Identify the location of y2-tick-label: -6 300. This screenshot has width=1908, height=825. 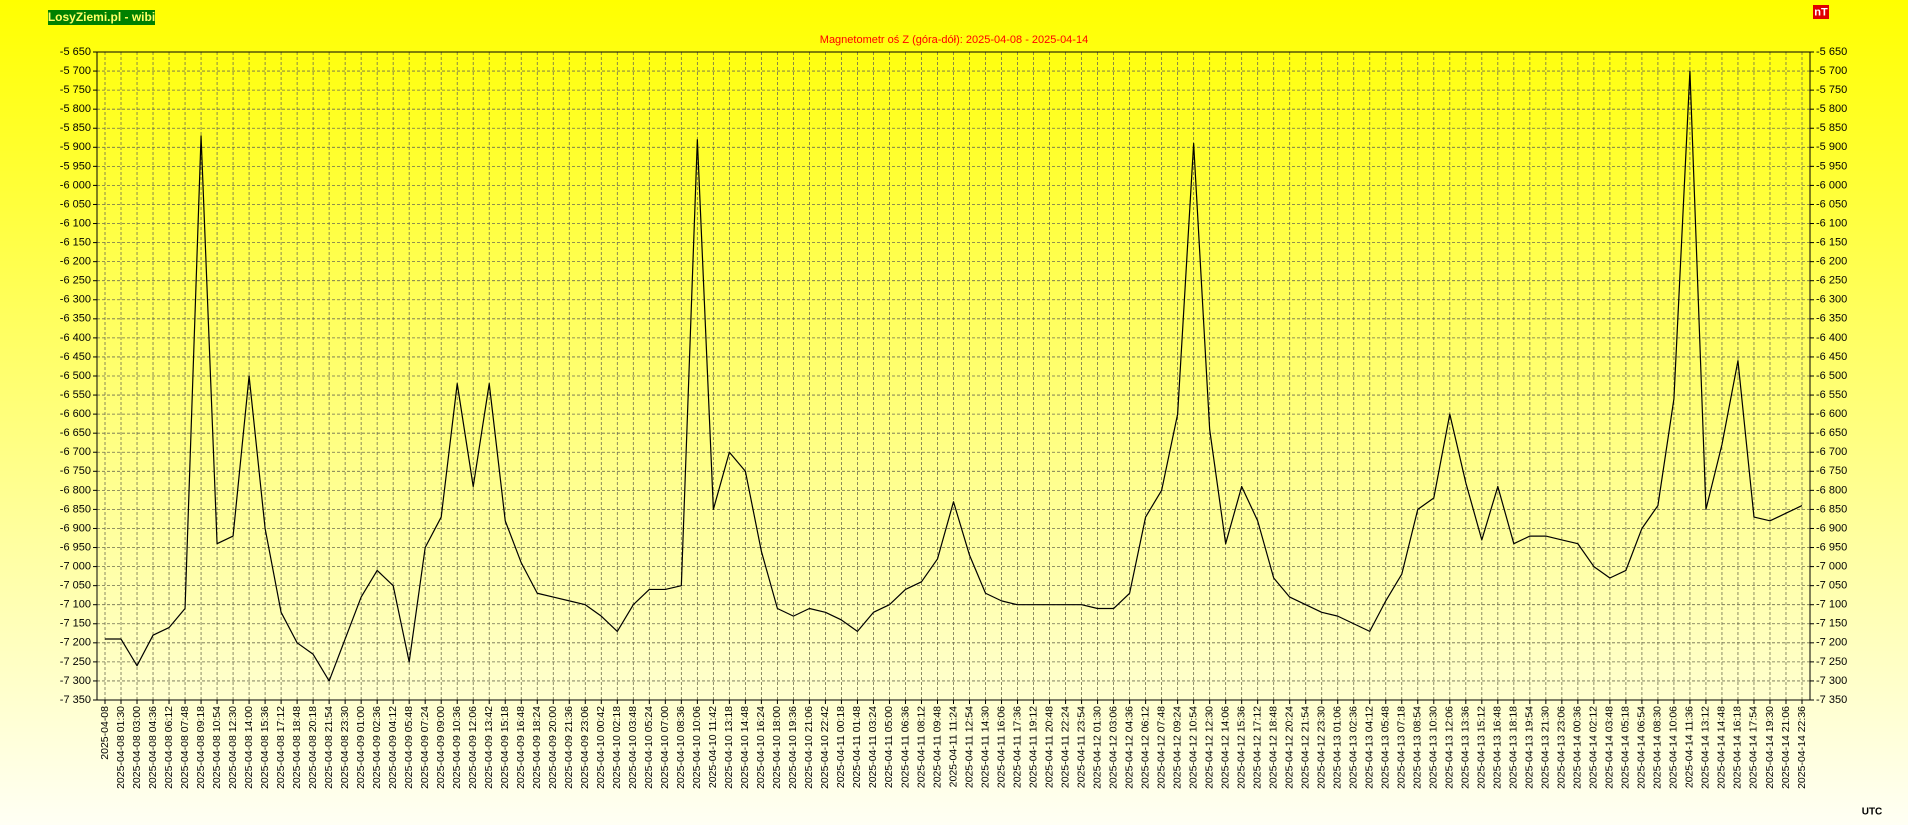
(1831, 300).